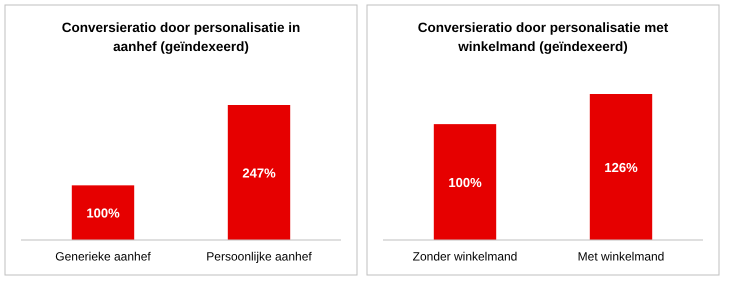 The width and height of the screenshot is (735, 285). I want to click on x-tick-label: Persoonlijke aanhef, so click(259, 257).